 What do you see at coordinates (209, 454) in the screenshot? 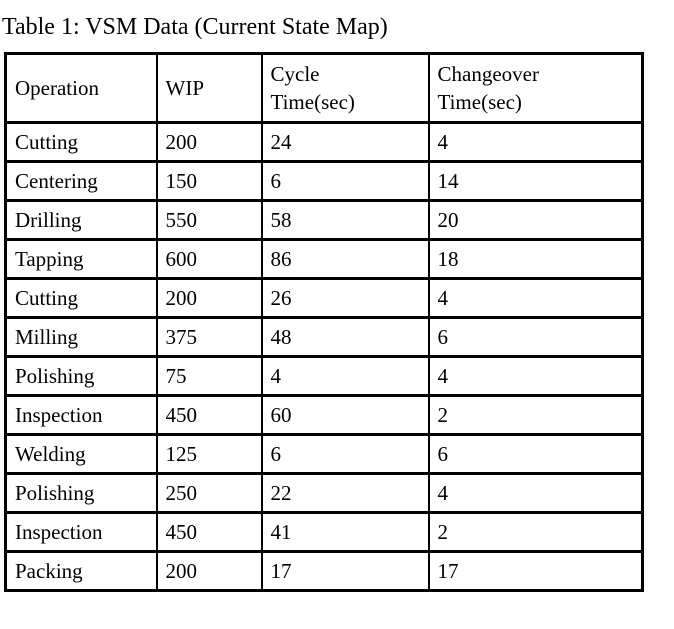
I see `wip-cell: 125` at bounding box center [209, 454].